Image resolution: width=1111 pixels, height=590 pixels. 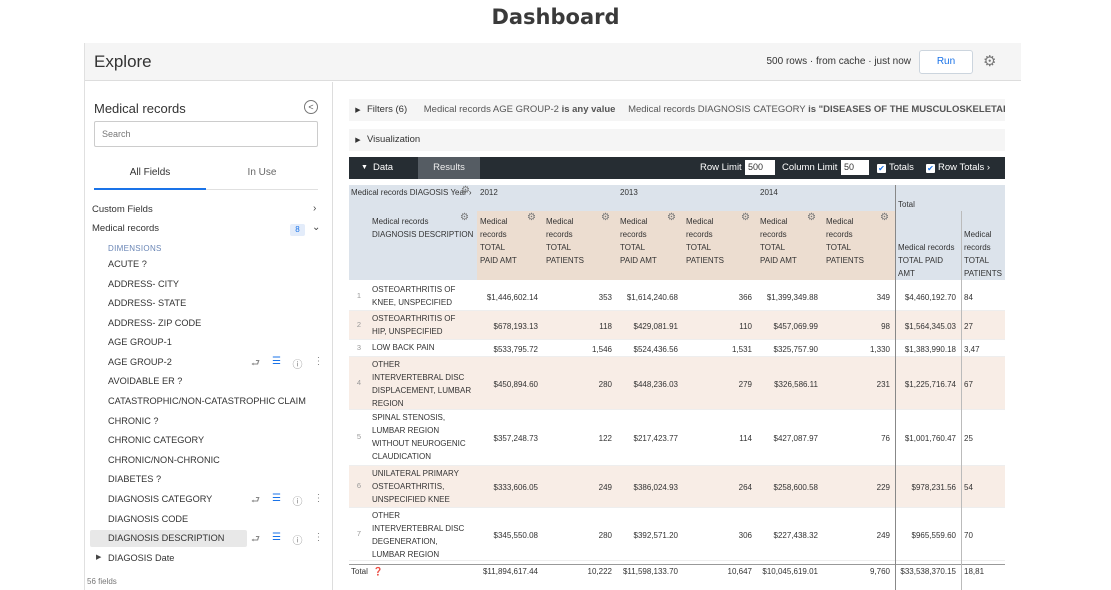 I want to click on view-medical-records: Medical records, so click(x=126, y=228).